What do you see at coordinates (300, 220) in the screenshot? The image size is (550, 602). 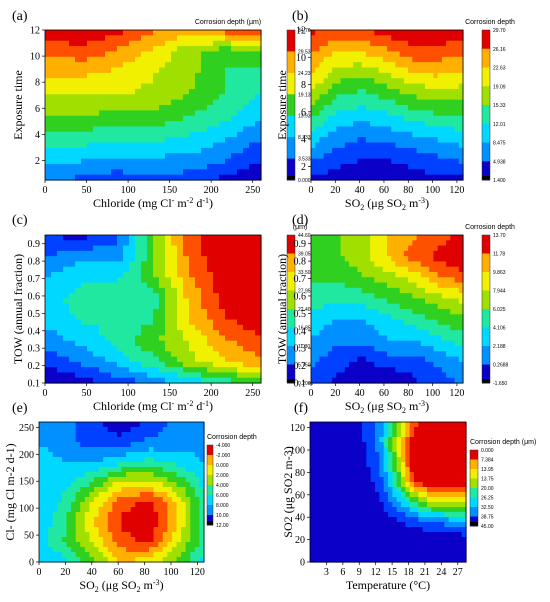 I see `panel-label: (d)` at bounding box center [300, 220].